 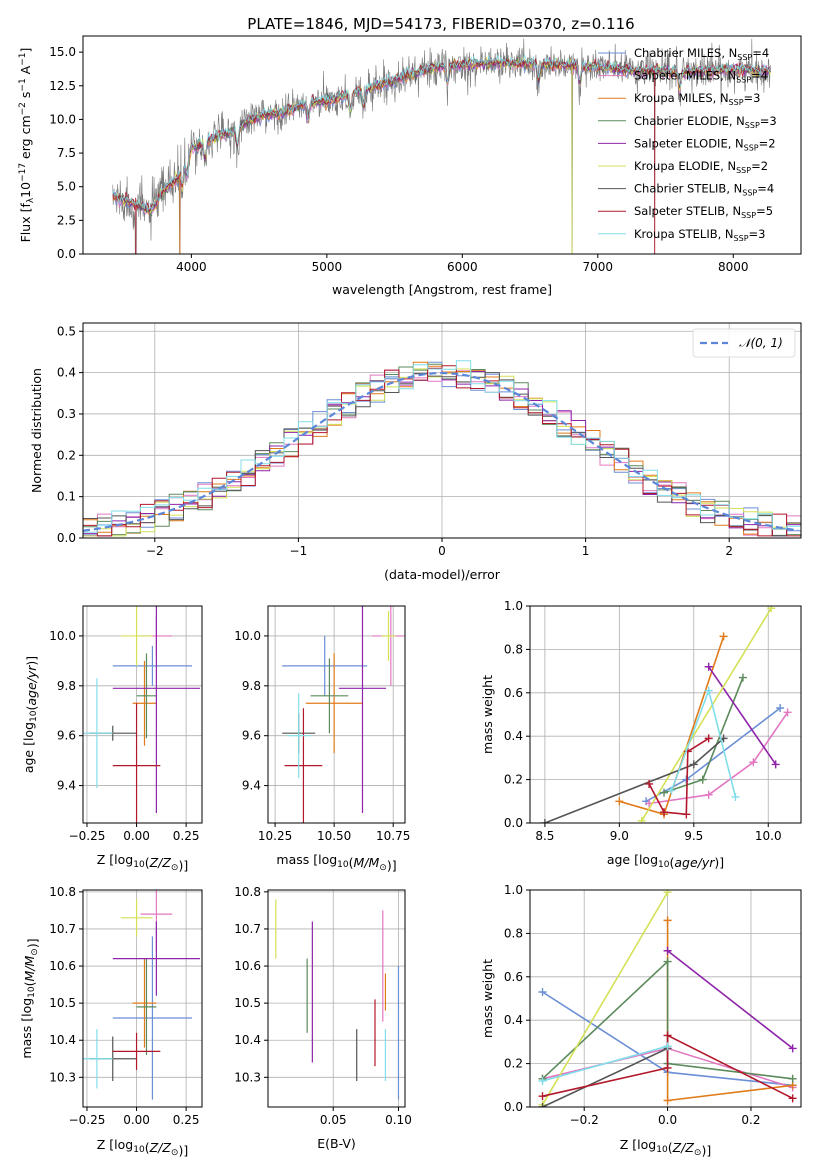 I want to click on y-tick-label: 10.7, so click(x=62, y=929).